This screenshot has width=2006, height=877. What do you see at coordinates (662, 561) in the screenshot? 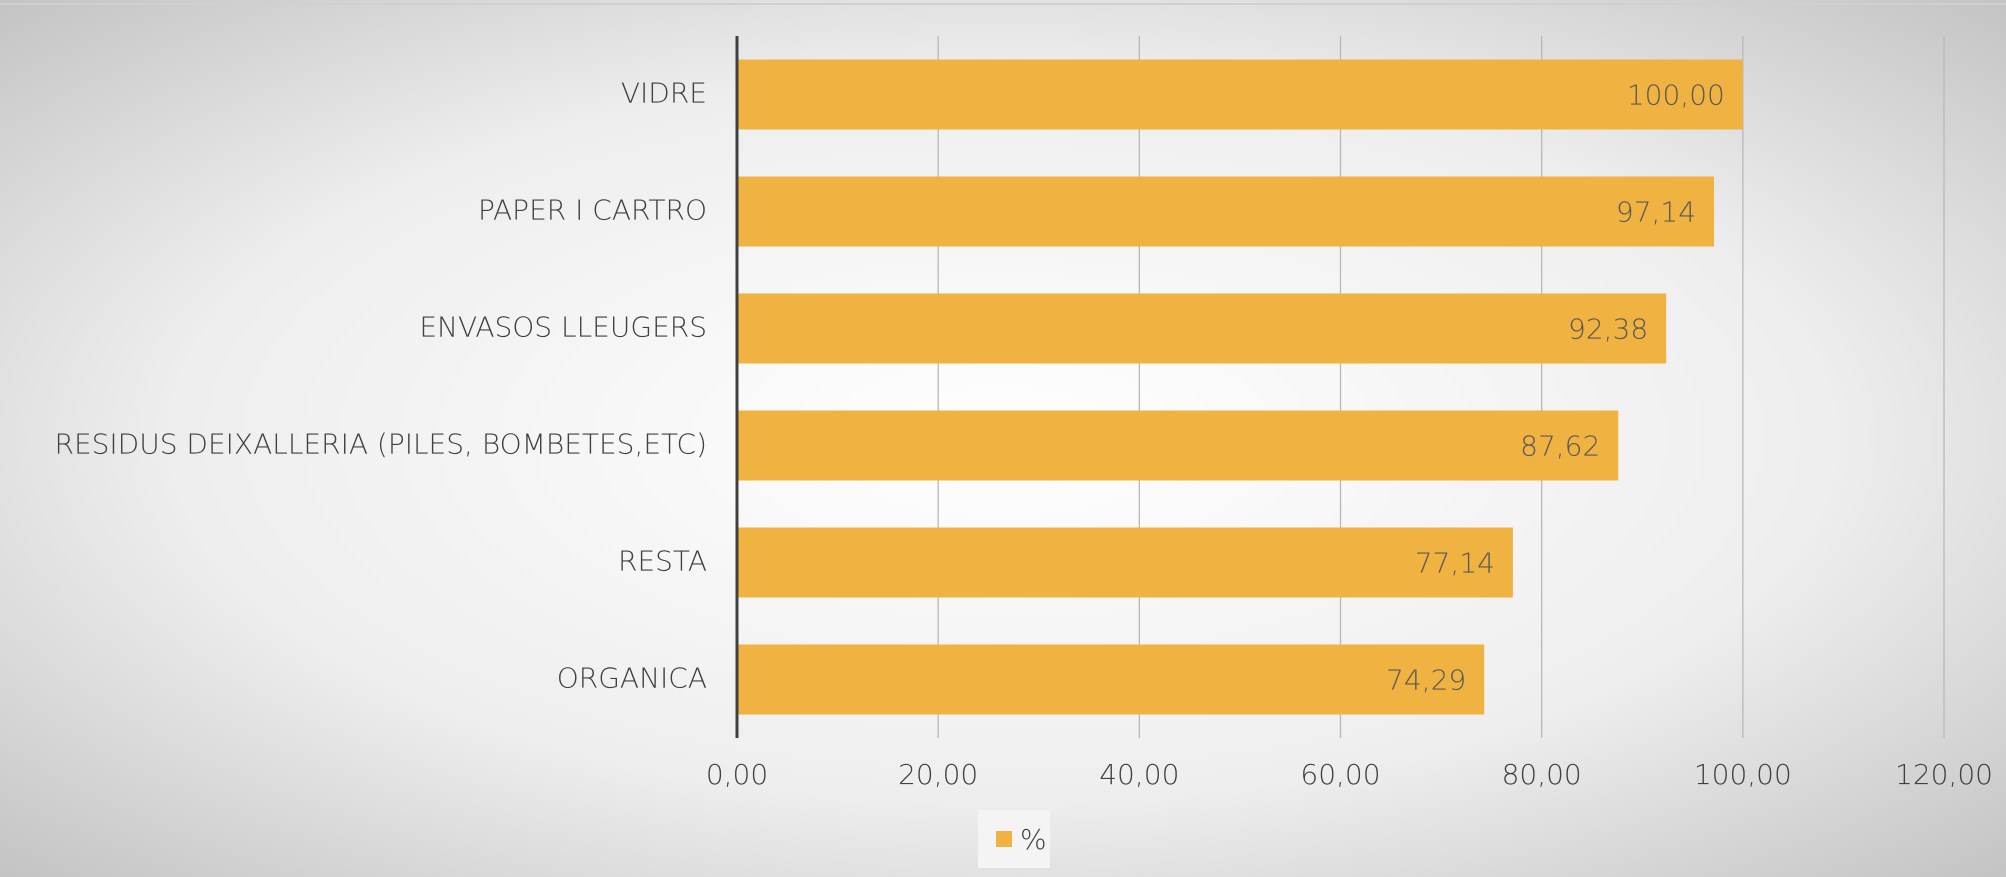
I see `y-tick-label: RESTA` at bounding box center [662, 561].